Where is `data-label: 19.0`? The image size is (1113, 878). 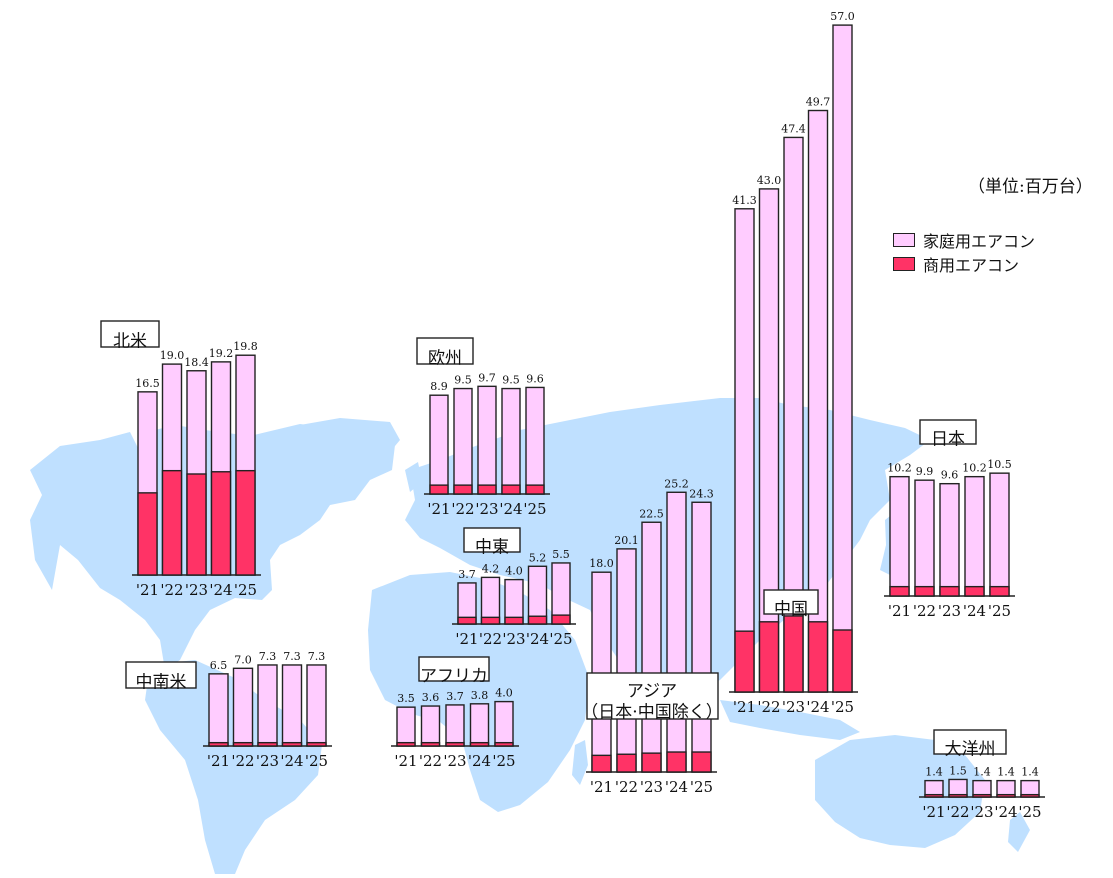 data-label: 19.0 is located at coordinates (172, 355).